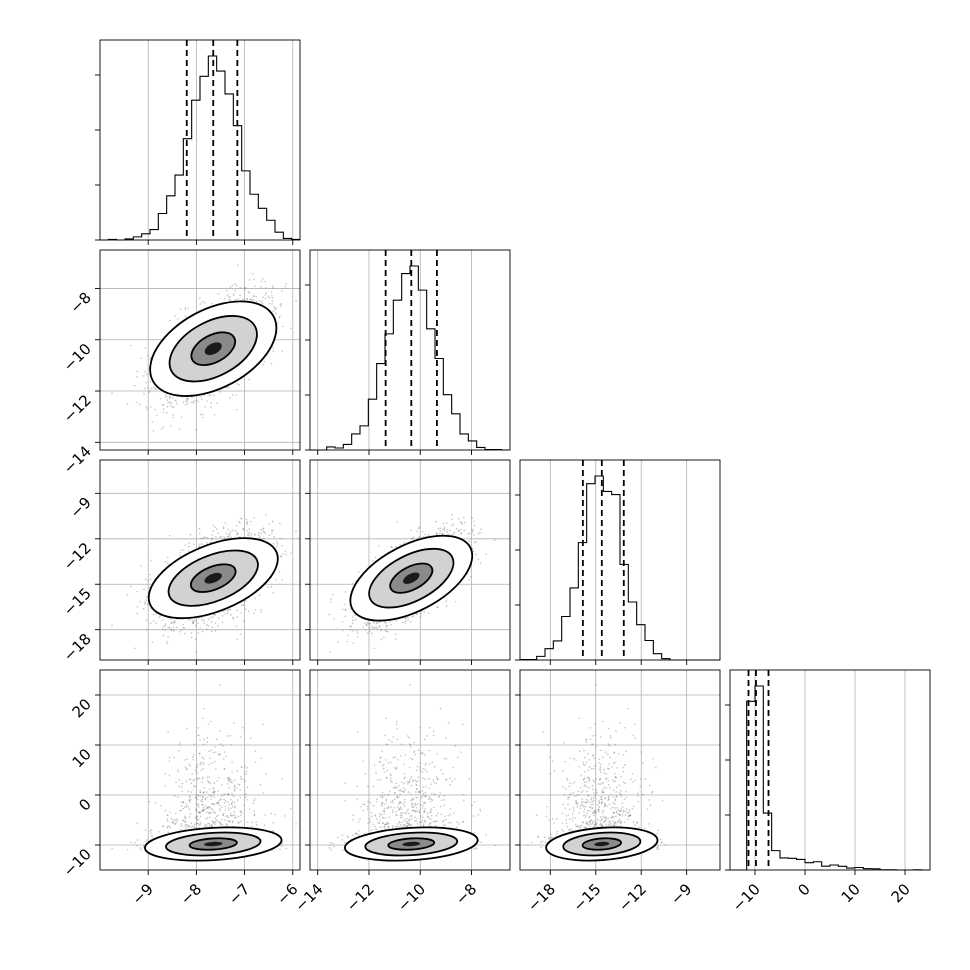  I want to click on axes-frame, so click(410, 350).